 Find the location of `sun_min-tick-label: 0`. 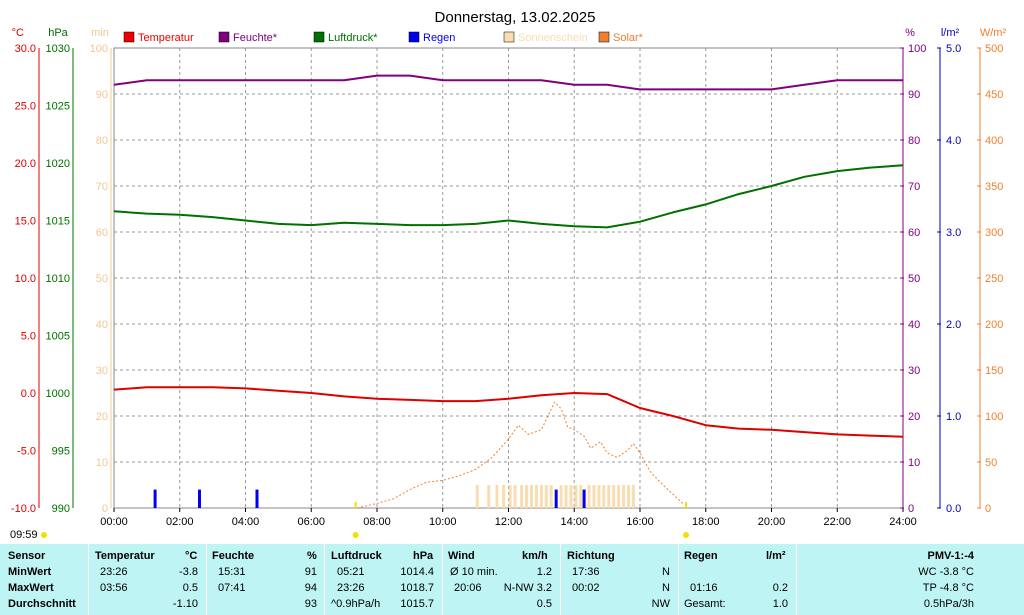

sun_min-tick-label: 0 is located at coordinates (105, 509).